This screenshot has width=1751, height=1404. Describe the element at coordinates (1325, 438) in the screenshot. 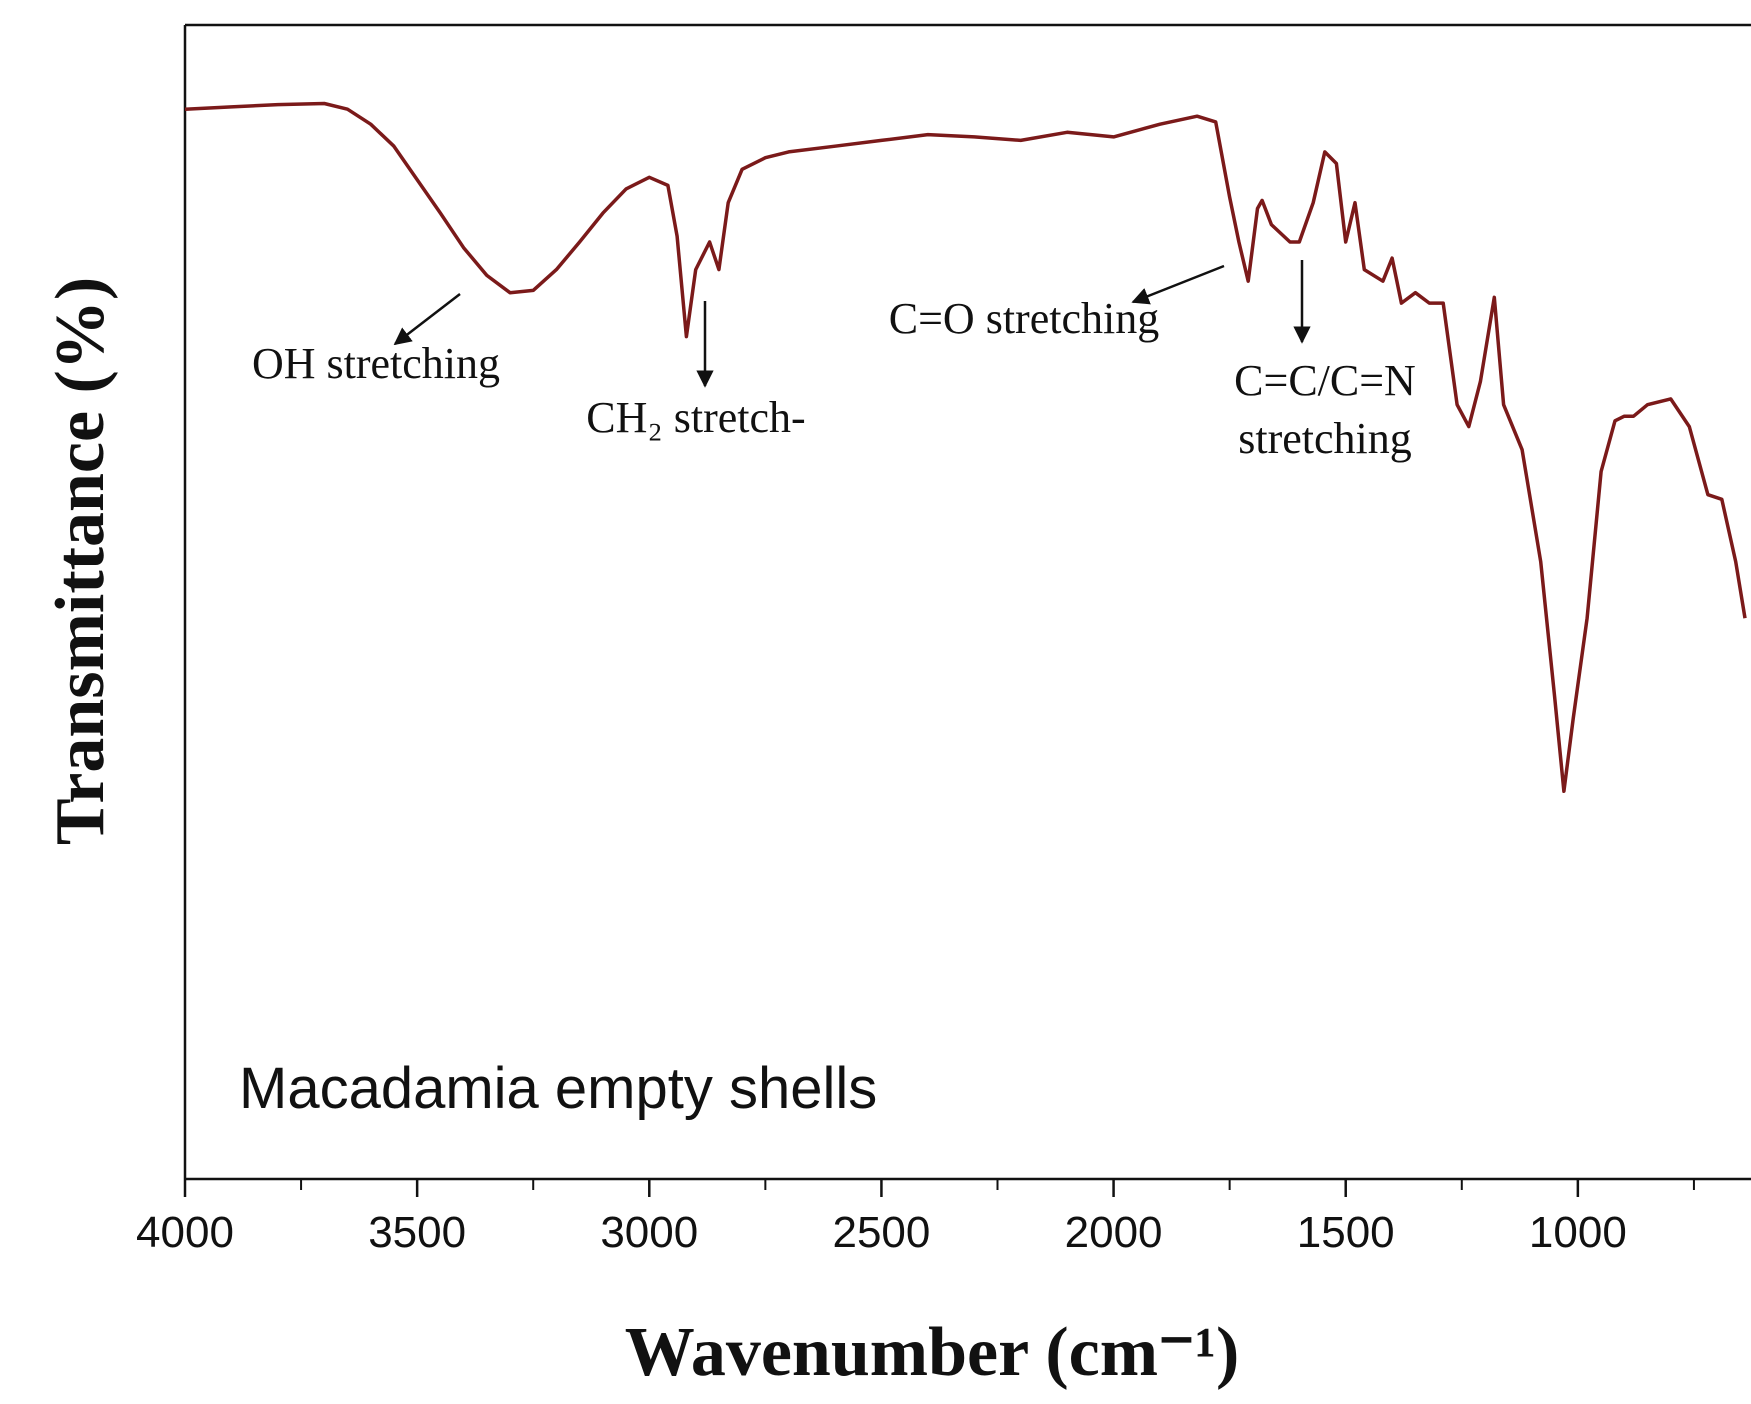

I see `annotation: stretching` at that location.